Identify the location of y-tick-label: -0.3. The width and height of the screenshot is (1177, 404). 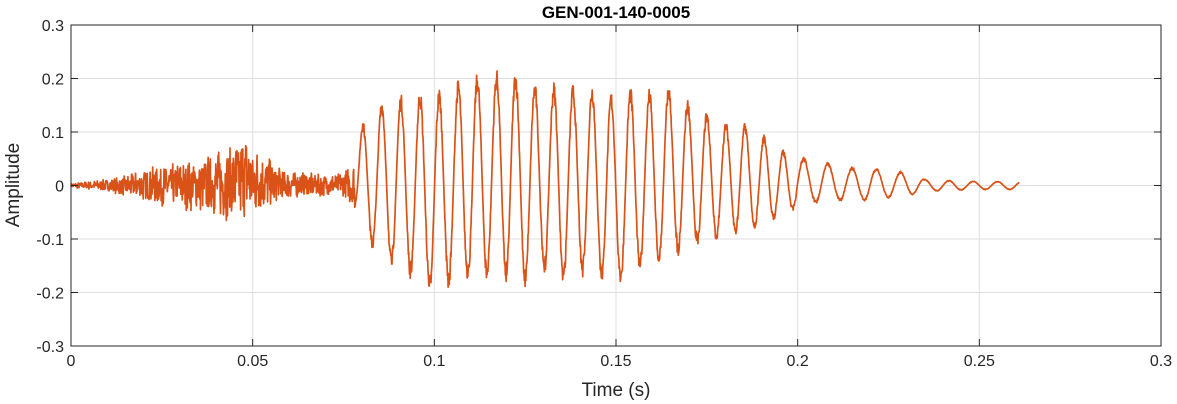
(50, 347).